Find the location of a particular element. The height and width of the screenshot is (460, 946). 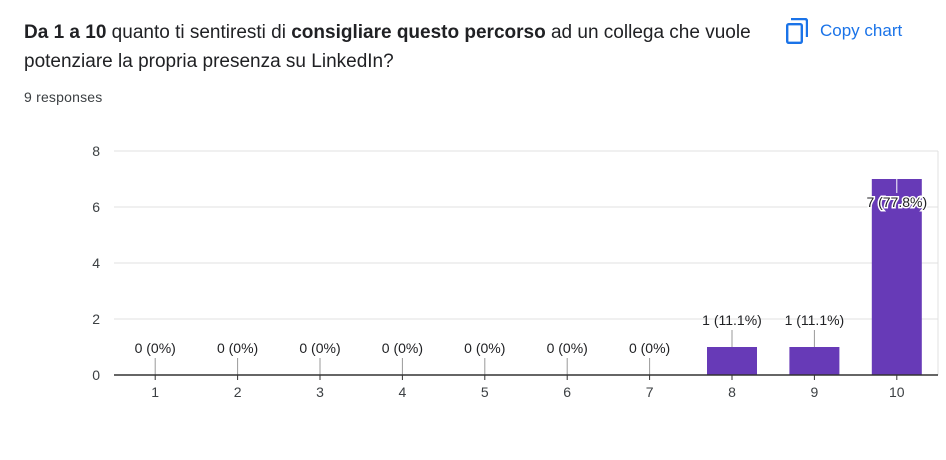

x-tick-label: 9 is located at coordinates (815, 392).